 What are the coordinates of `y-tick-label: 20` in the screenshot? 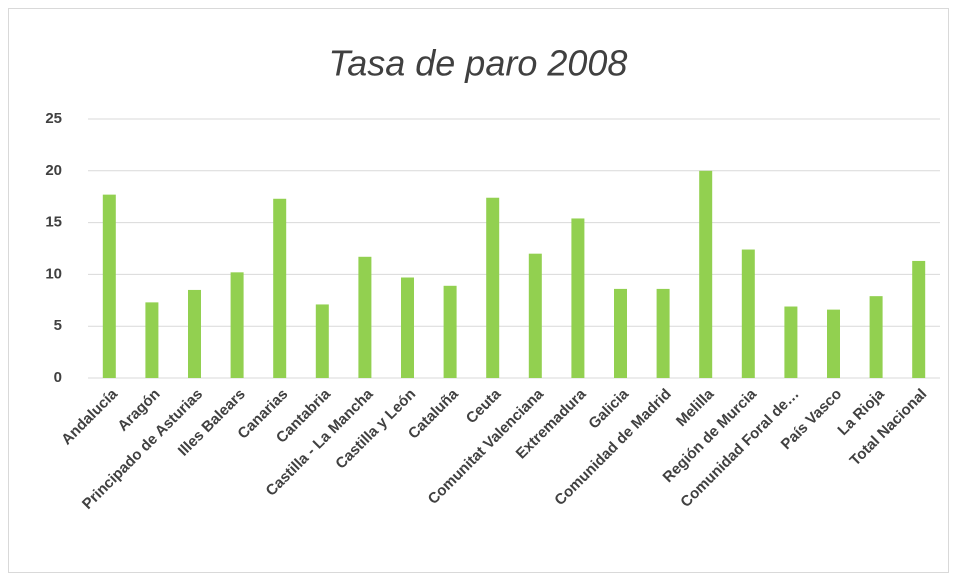 It's located at (53, 170).